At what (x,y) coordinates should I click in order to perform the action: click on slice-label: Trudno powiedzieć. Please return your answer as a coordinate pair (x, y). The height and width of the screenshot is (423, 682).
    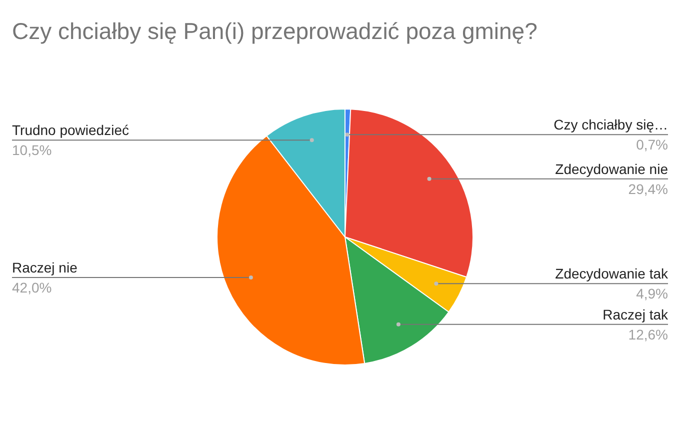
    Looking at the image, I should click on (70, 130).